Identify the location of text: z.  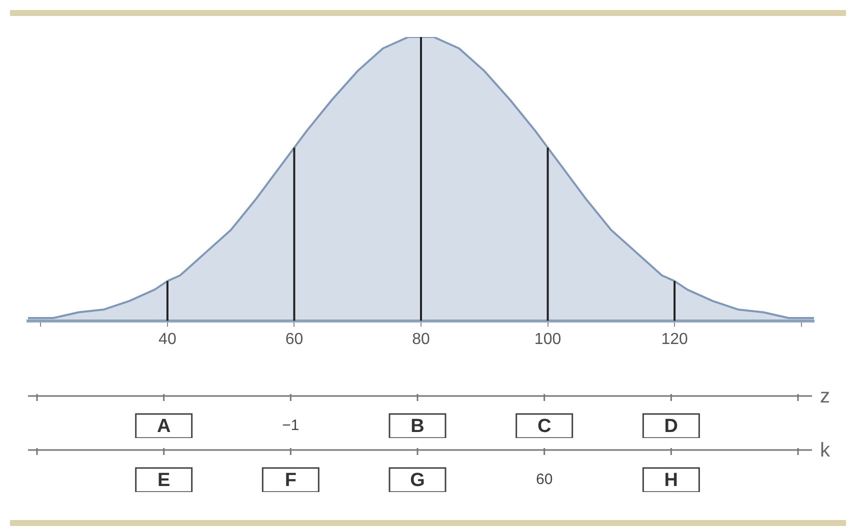
(825, 397).